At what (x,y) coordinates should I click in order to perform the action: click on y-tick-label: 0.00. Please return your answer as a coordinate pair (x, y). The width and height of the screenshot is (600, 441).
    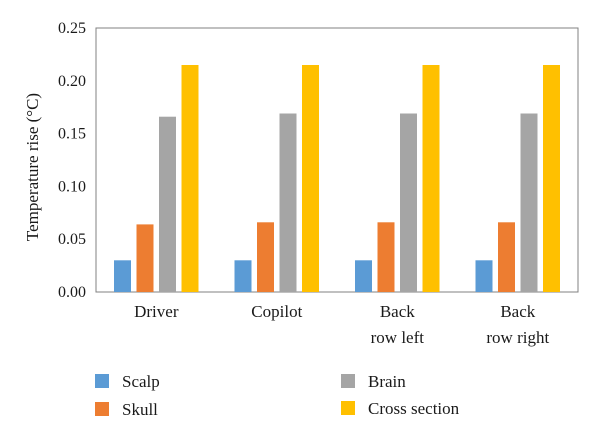
    Looking at the image, I should click on (72, 292).